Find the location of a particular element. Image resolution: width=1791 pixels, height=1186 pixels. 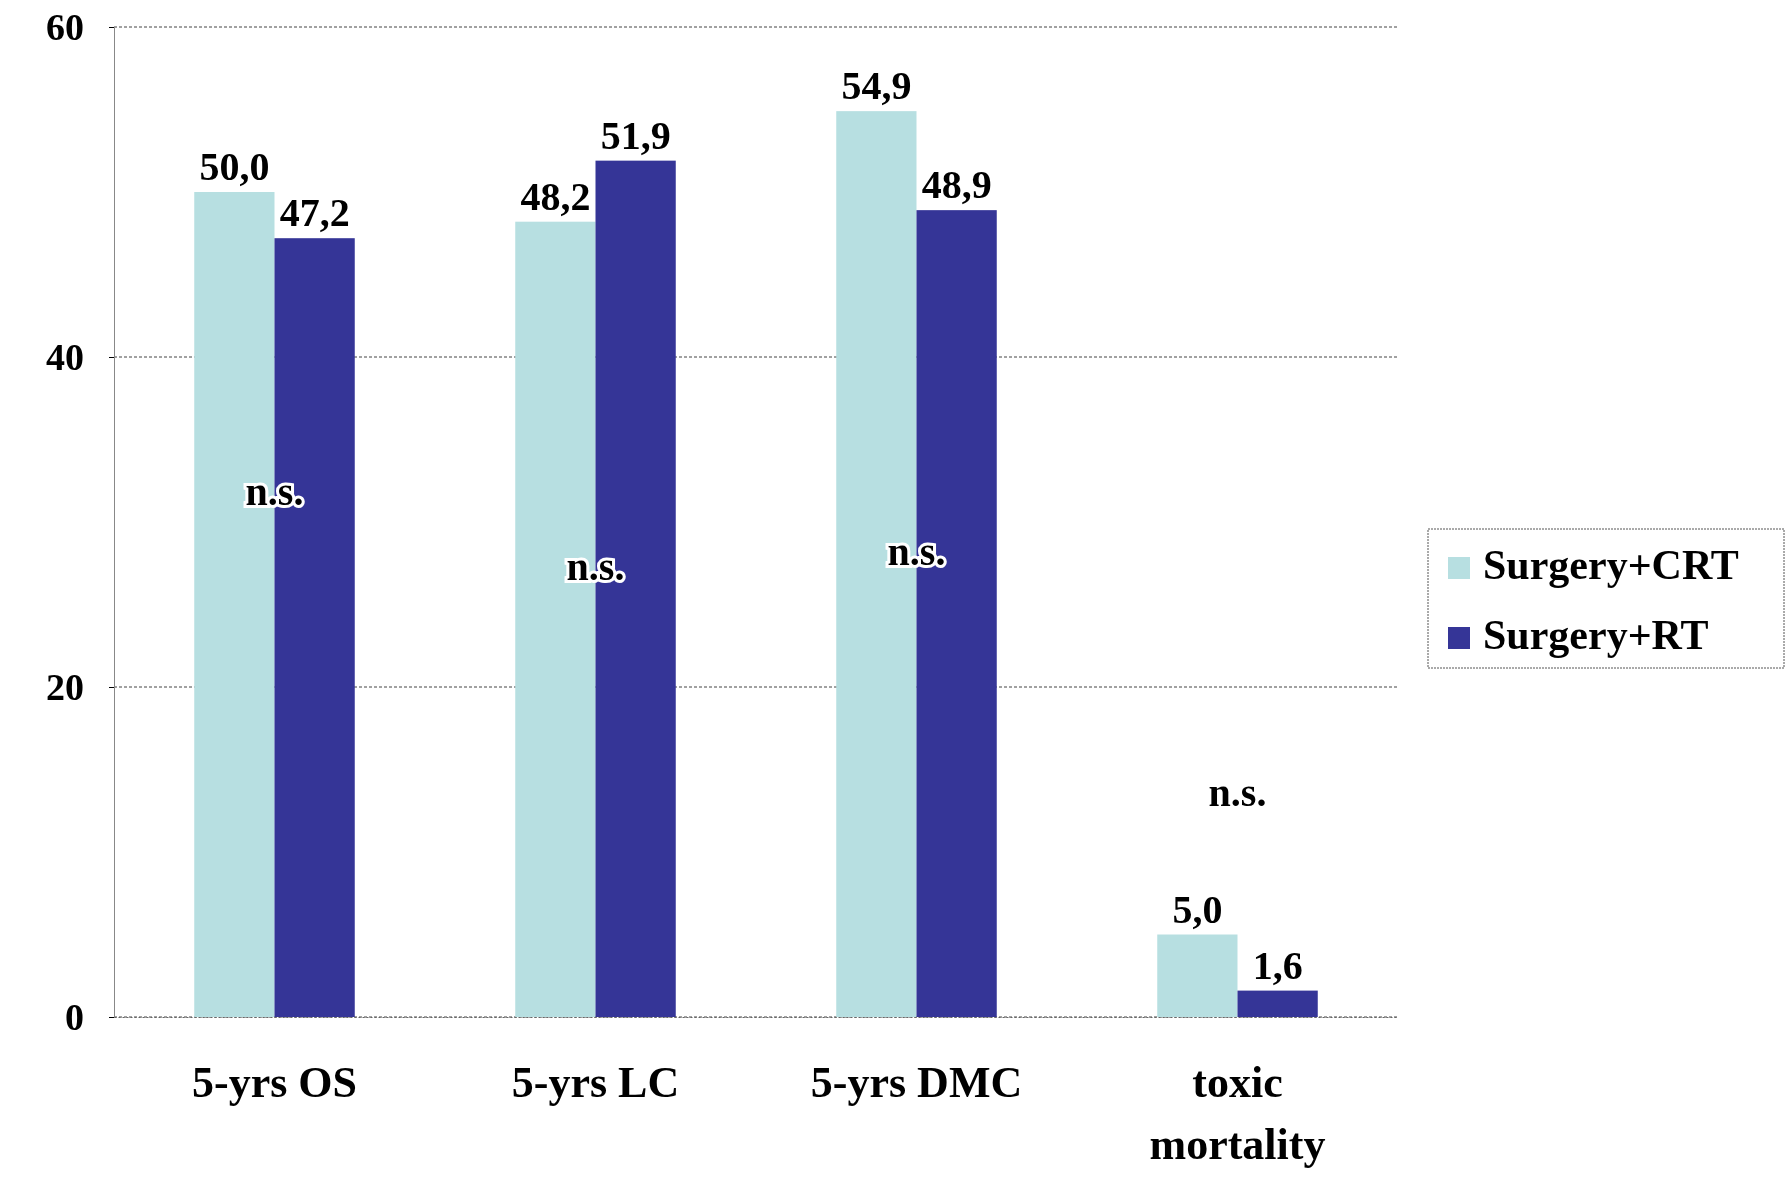

x-tick-label: 5-yrs DMC is located at coordinates (916, 1082).